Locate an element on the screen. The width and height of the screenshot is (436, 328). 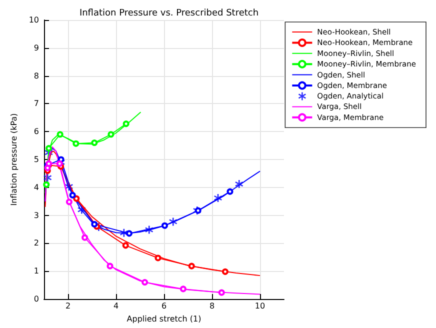
y-tick-label: 9 is located at coordinates (36, 47).